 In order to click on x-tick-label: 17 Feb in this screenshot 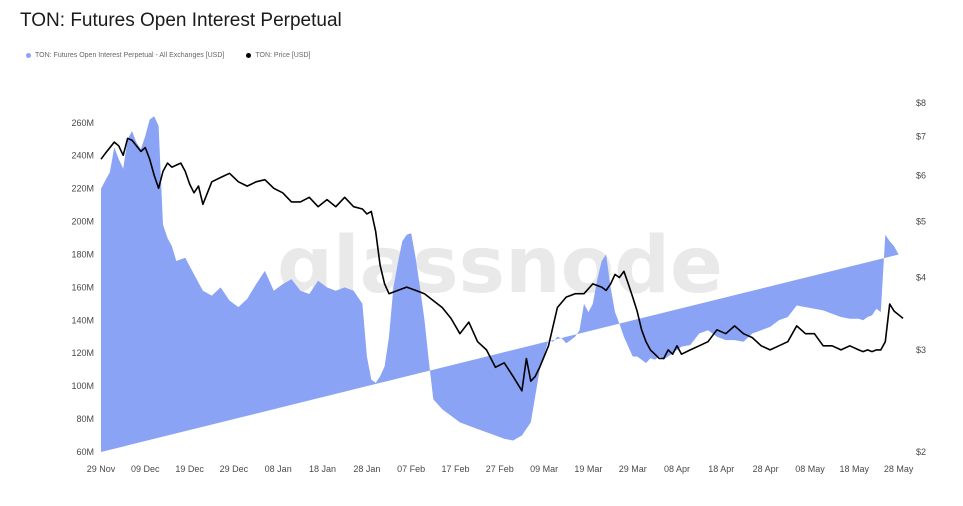, I will do `click(455, 469)`.